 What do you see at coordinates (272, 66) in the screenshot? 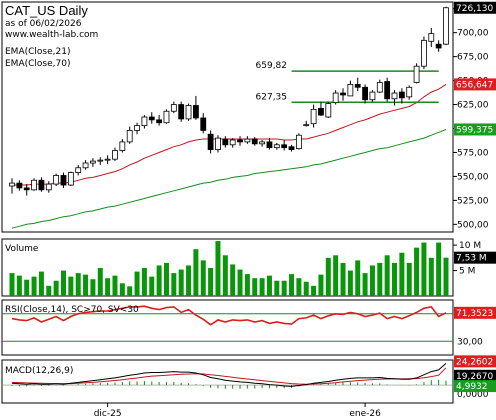
I see `level-label: 659,82` at bounding box center [272, 66].